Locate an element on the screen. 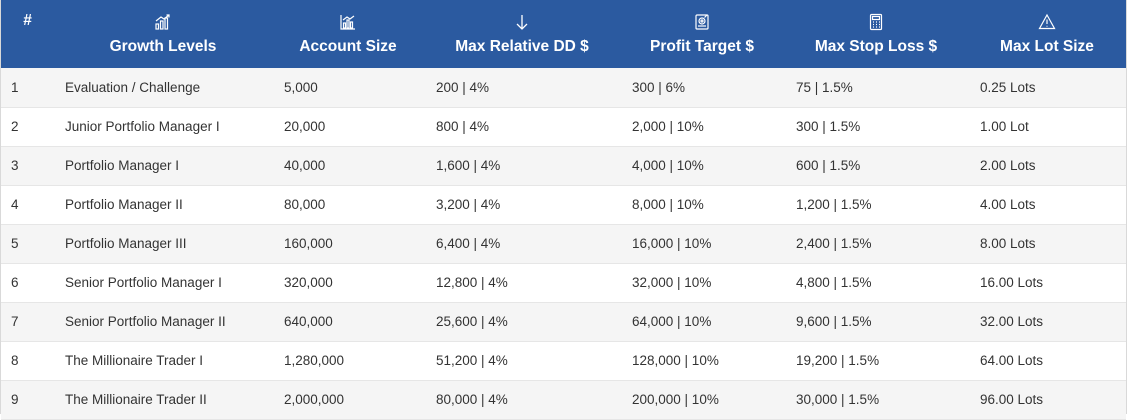  cell-max-lot-size: 2.00 Lots is located at coordinates (1008, 165).